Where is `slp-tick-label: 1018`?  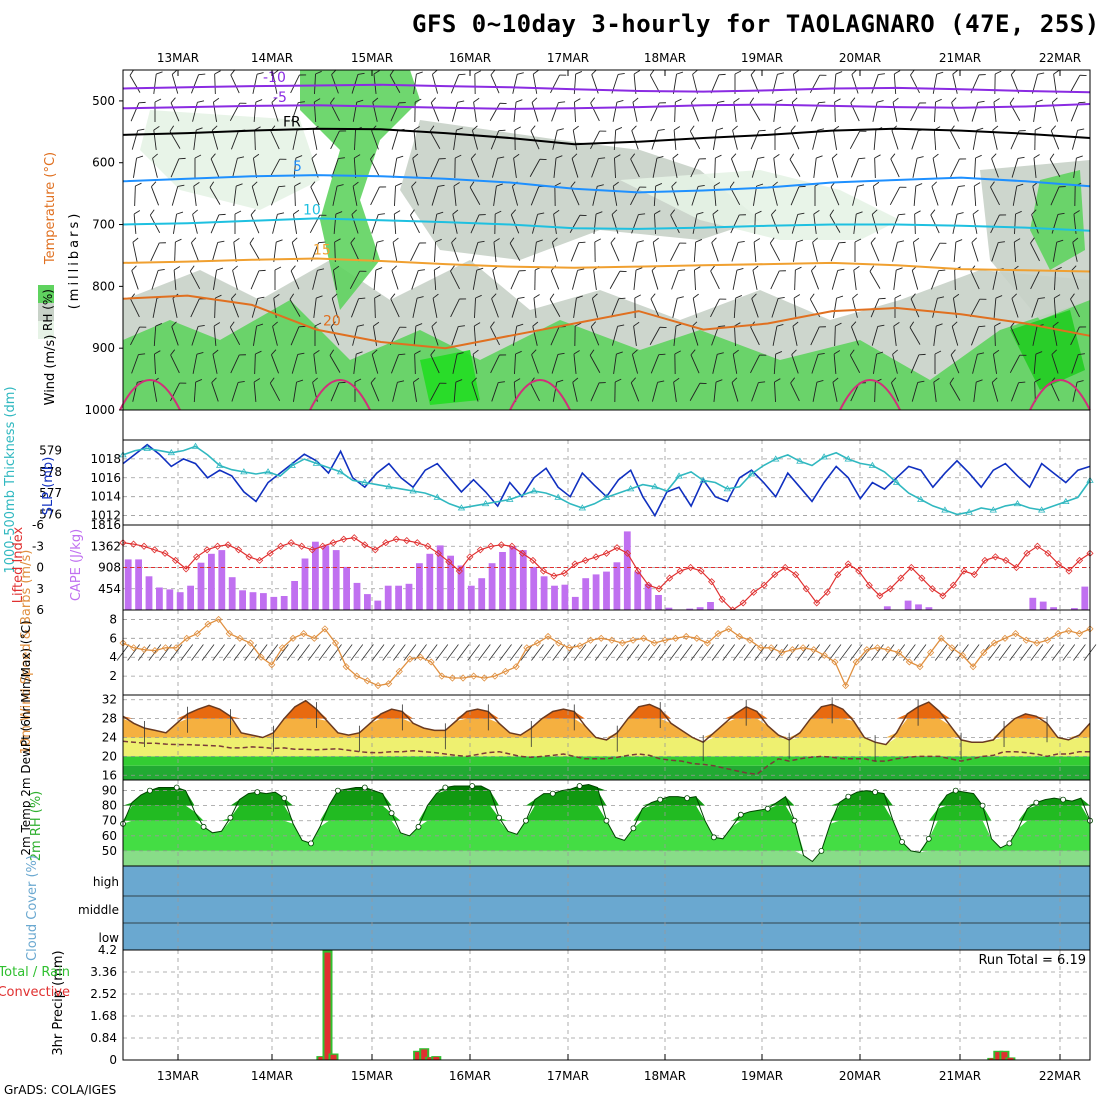 slp-tick-label: 1018 is located at coordinates (105, 459).